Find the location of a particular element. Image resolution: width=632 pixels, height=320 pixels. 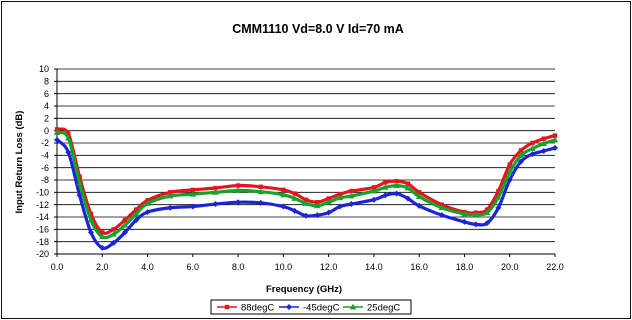

x-tick-label: 0.0 is located at coordinates (57, 267).